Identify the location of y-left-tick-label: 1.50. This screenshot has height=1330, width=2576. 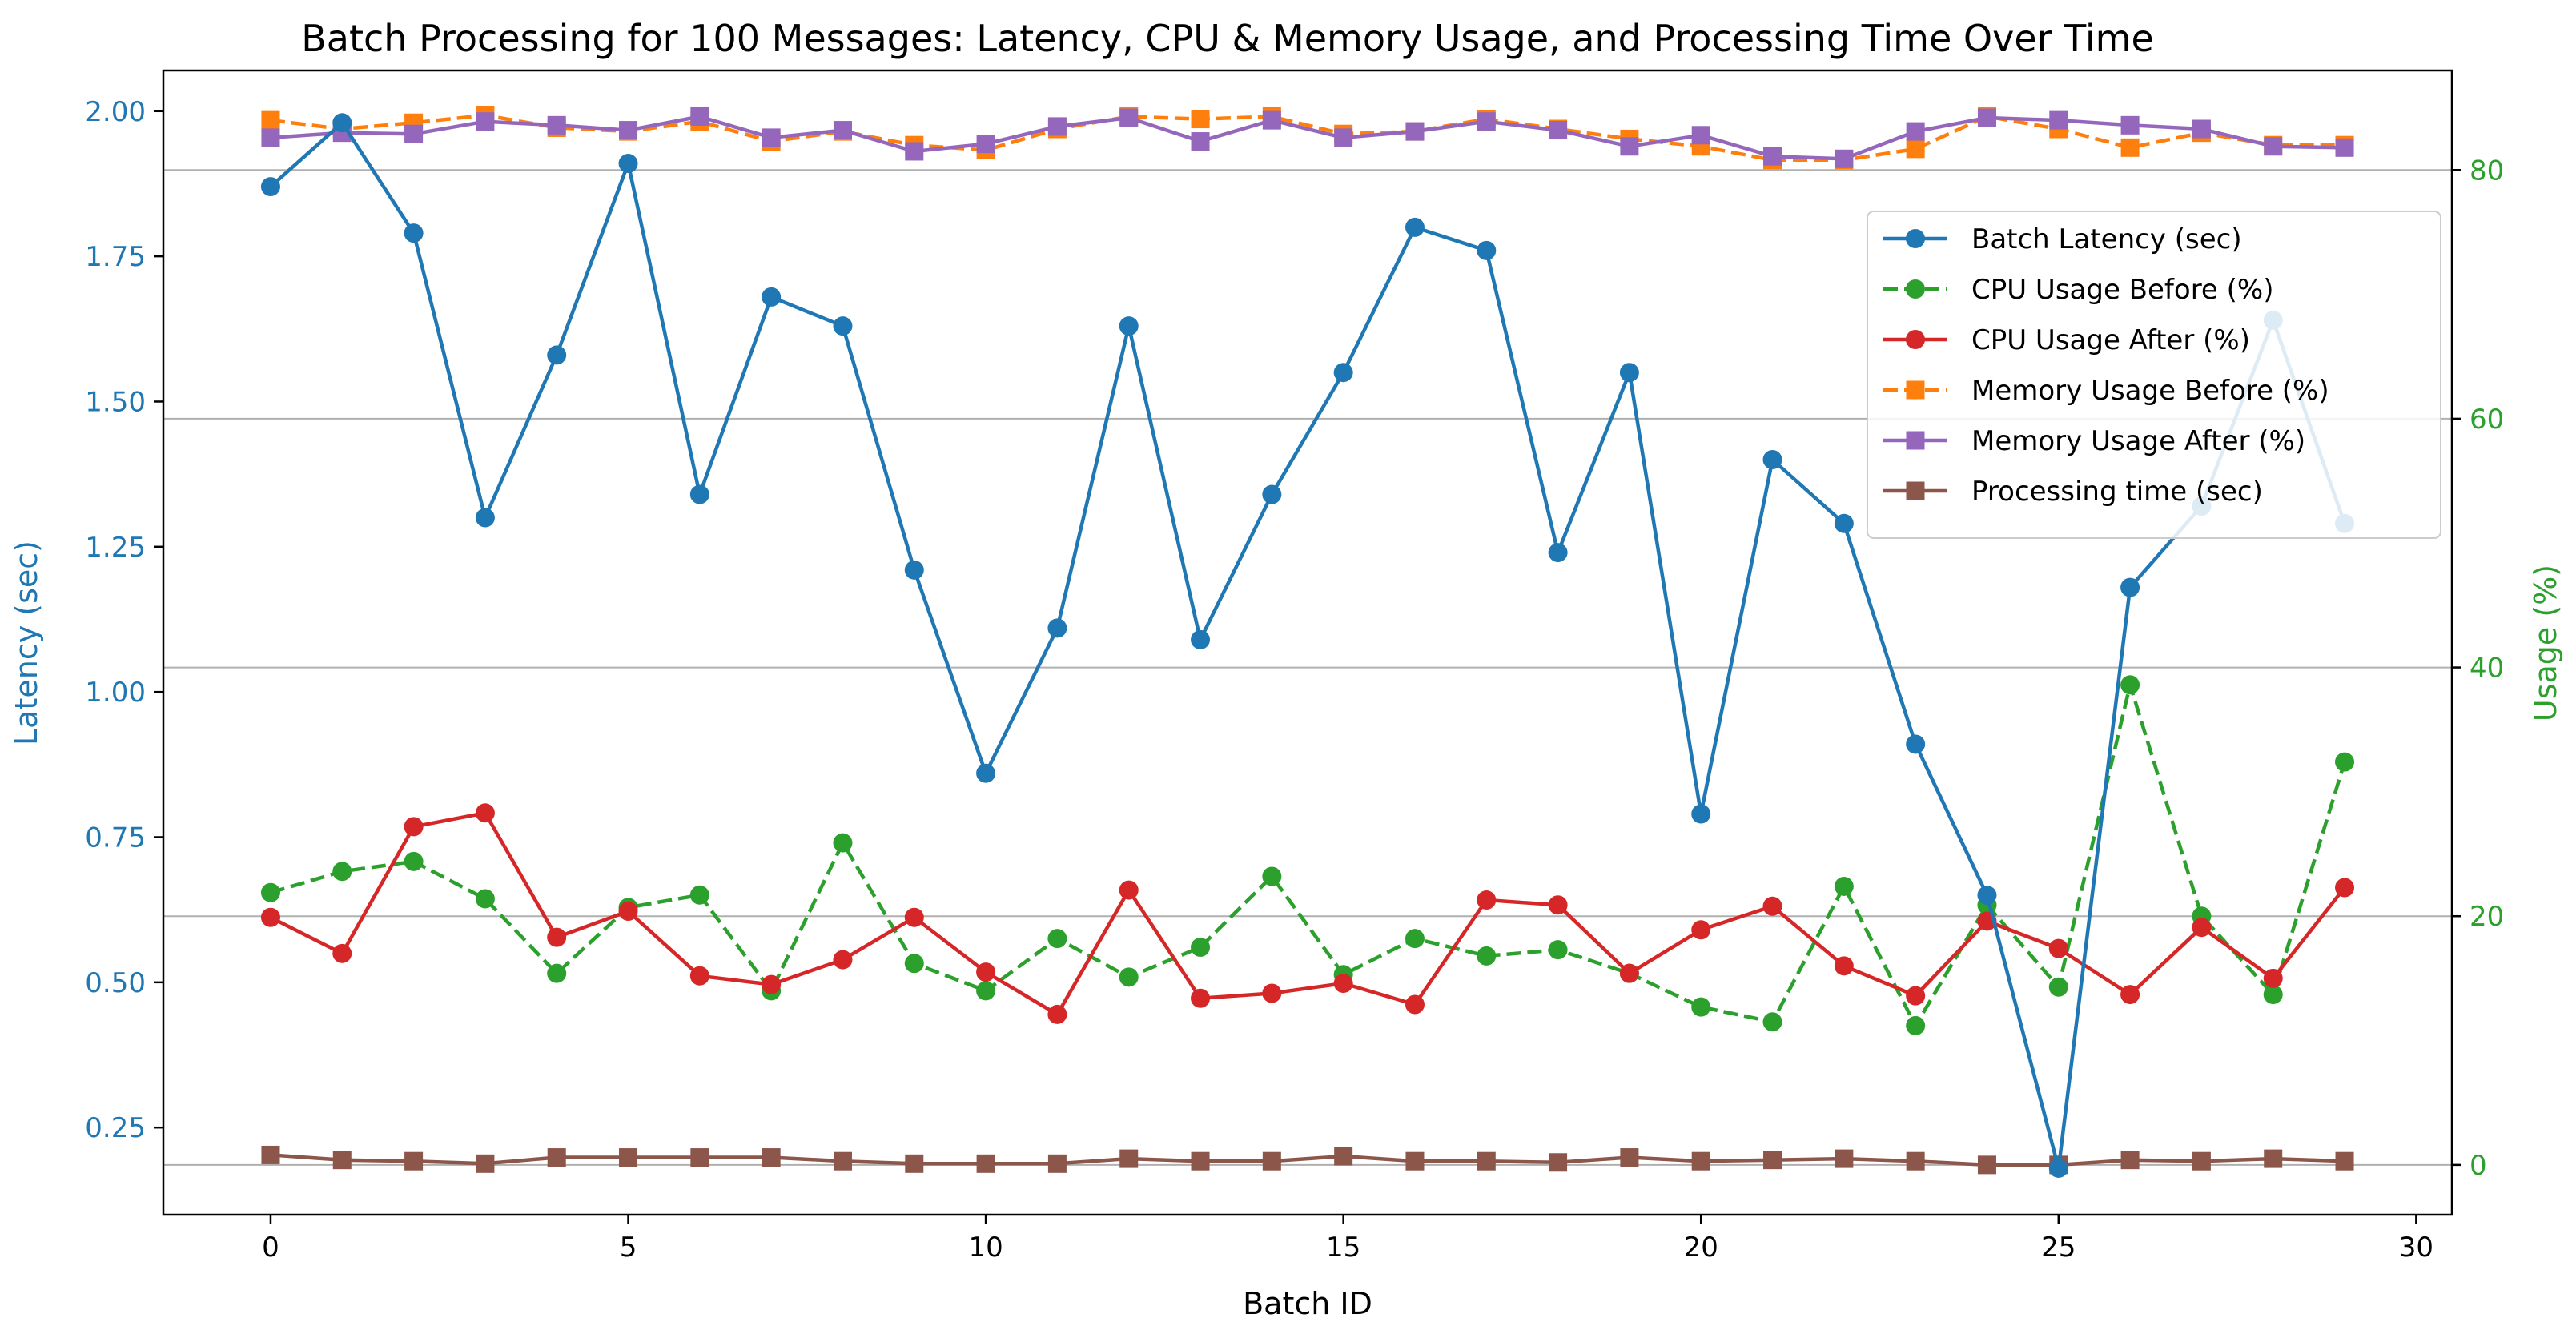
(115, 402).